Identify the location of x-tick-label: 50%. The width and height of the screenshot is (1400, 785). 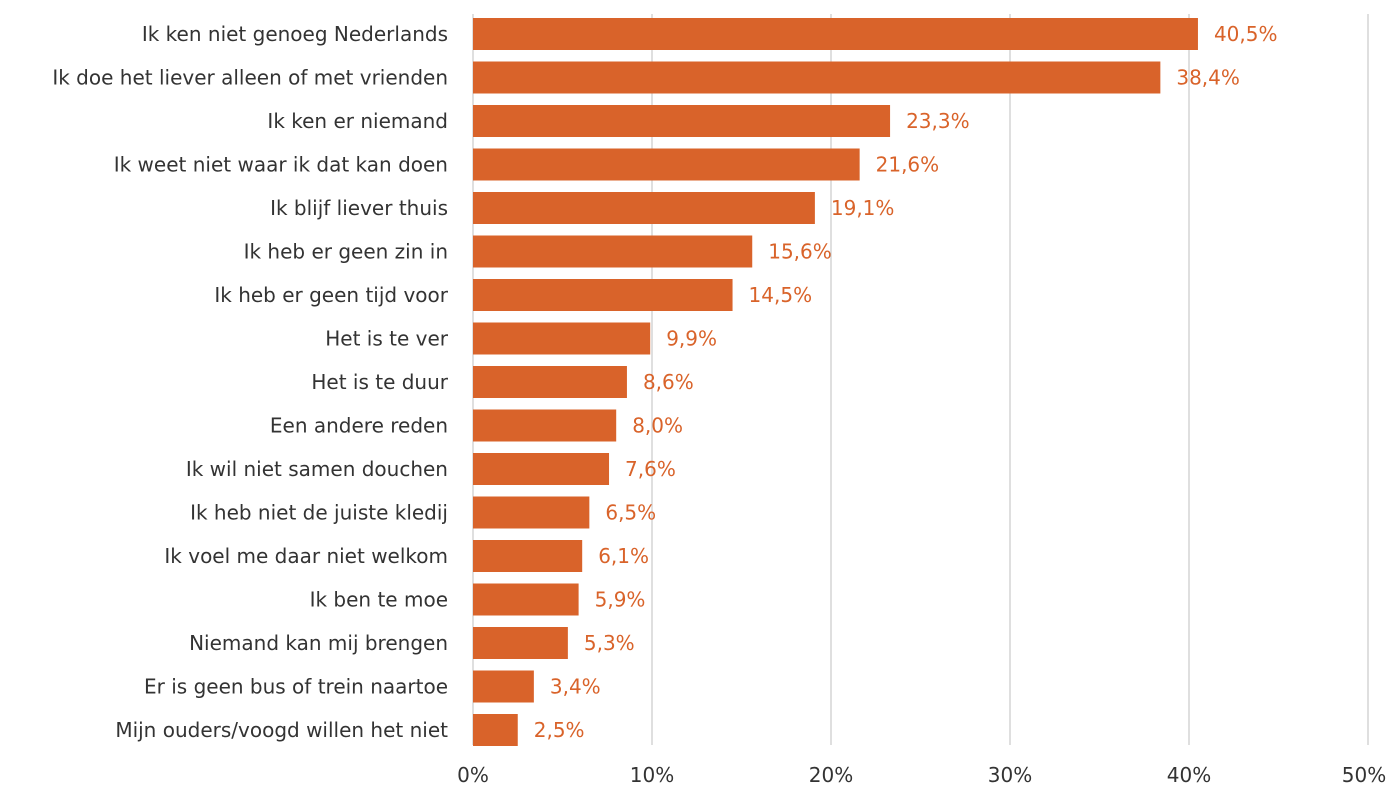
(1364, 774).